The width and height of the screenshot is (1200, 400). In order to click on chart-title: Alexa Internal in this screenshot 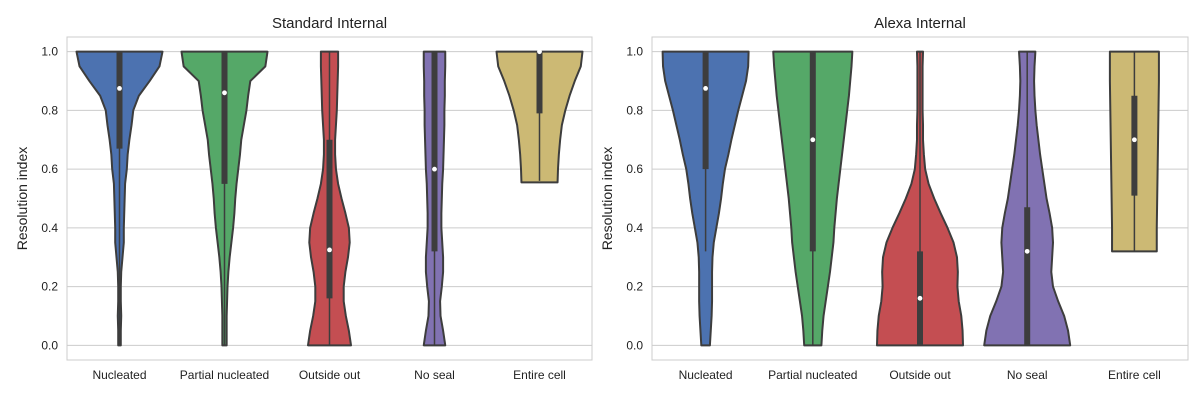, I will do `click(920, 23)`.